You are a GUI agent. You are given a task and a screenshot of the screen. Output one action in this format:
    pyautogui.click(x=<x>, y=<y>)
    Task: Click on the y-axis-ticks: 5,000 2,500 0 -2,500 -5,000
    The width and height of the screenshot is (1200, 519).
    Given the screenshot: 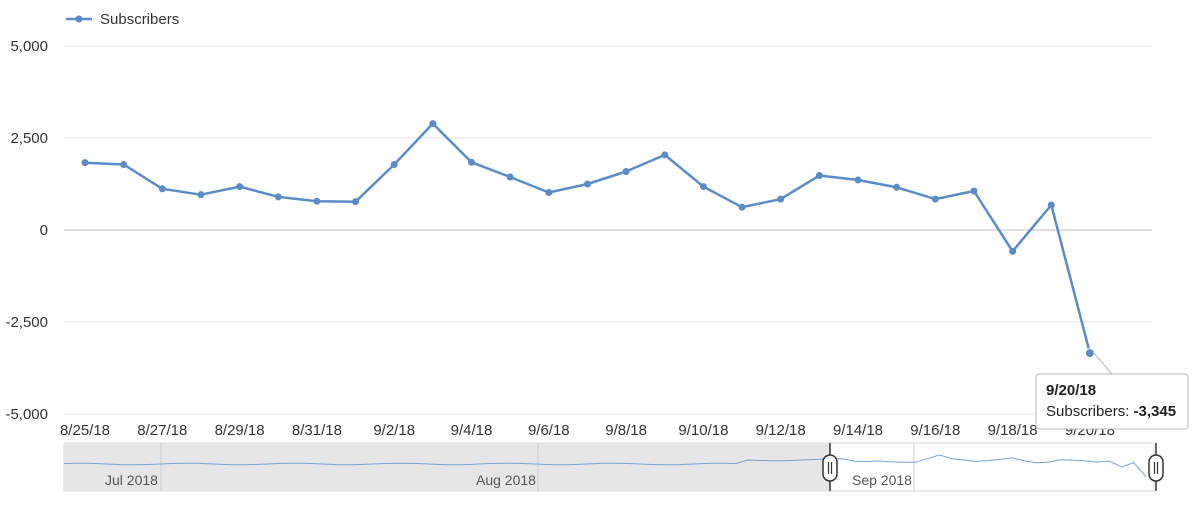 What is the action you would take?
    pyautogui.click(x=26, y=230)
    